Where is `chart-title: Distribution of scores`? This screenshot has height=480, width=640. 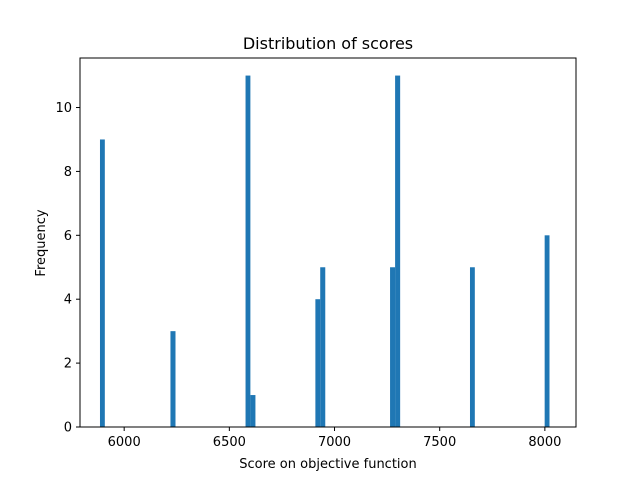 chart-title: Distribution of scores is located at coordinates (328, 43).